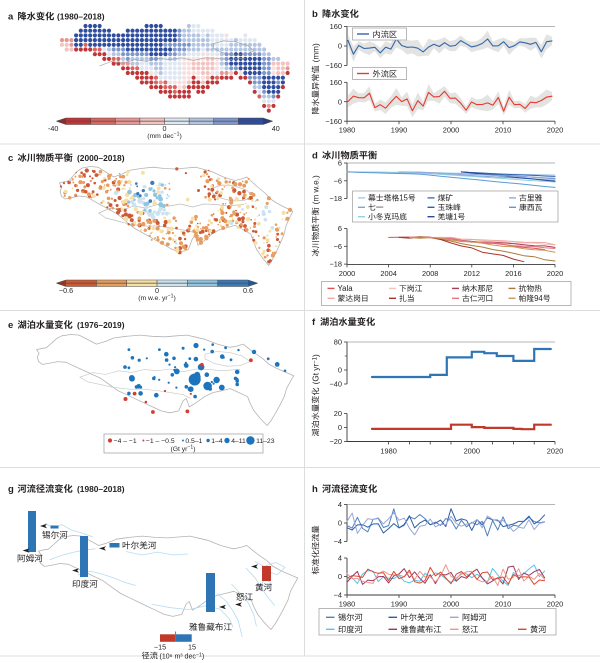 The height and width of the screenshot is (663, 600). What do you see at coordinates (11, 17) in the screenshot?
I see `svg-text: a` at bounding box center [11, 17].